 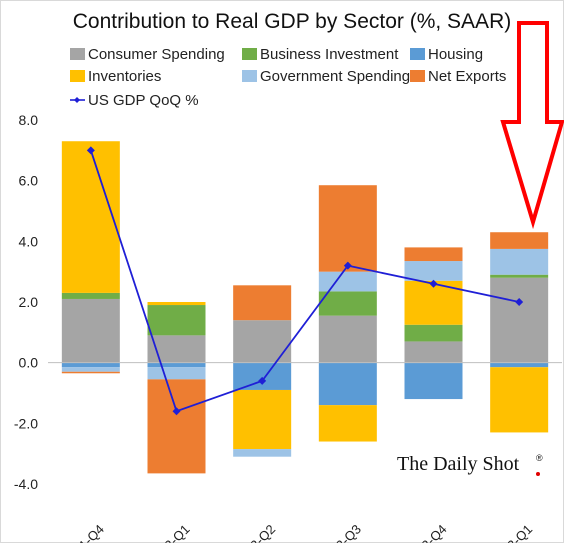 I want to click on y-tick-label: 2.0, so click(x=29, y=302).